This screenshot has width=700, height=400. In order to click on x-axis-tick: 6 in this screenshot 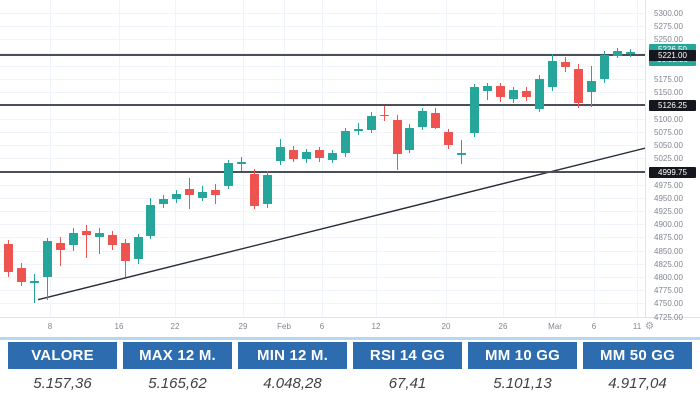, I will do `click(594, 326)`.